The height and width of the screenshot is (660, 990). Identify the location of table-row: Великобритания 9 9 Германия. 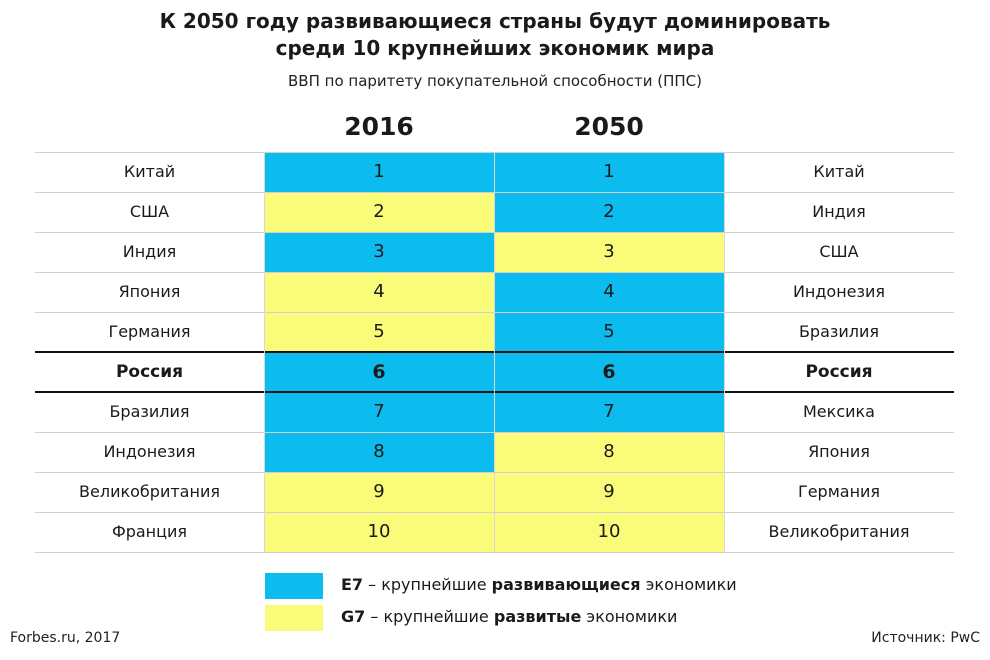
(494, 492).